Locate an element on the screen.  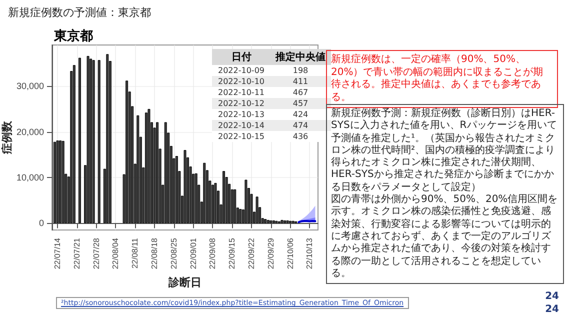
y-tick-label: 10,000 is located at coordinates (30, 177).